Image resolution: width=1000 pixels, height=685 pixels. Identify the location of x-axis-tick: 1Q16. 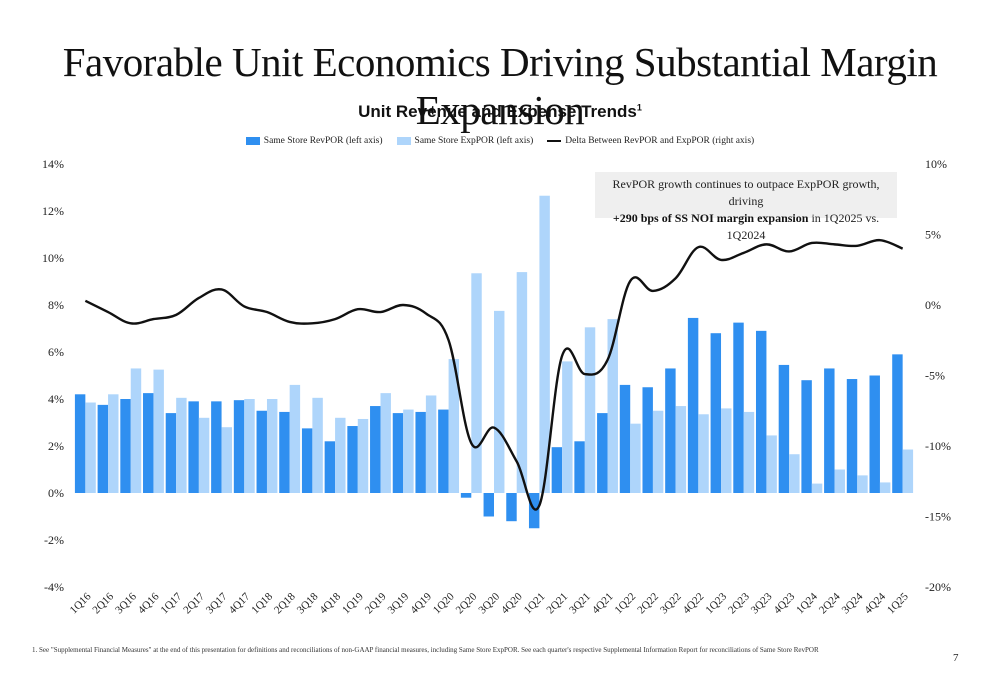
(81, 603).